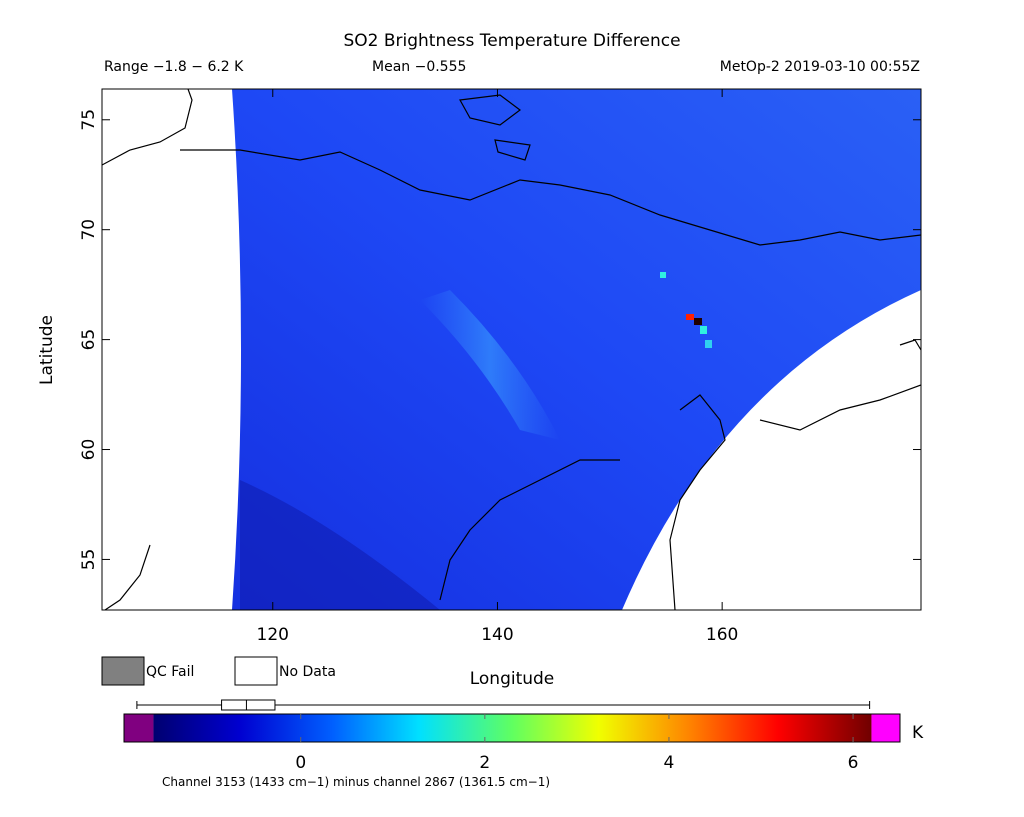 This screenshot has width=1024, height=817. Describe the element at coordinates (669, 763) in the screenshot. I see `colorbar-tick-label: 4` at that location.